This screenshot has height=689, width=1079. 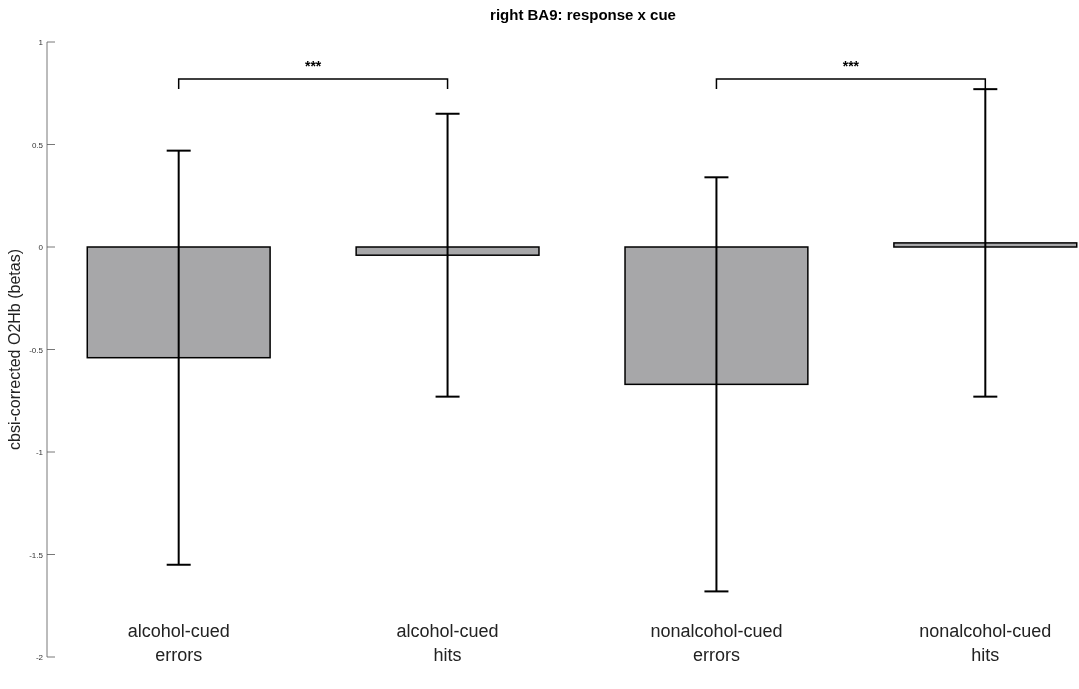 What do you see at coordinates (14, 349) in the screenshot?
I see `y-axis-title: cbsi-corrected O2Hb (betas)` at bounding box center [14, 349].